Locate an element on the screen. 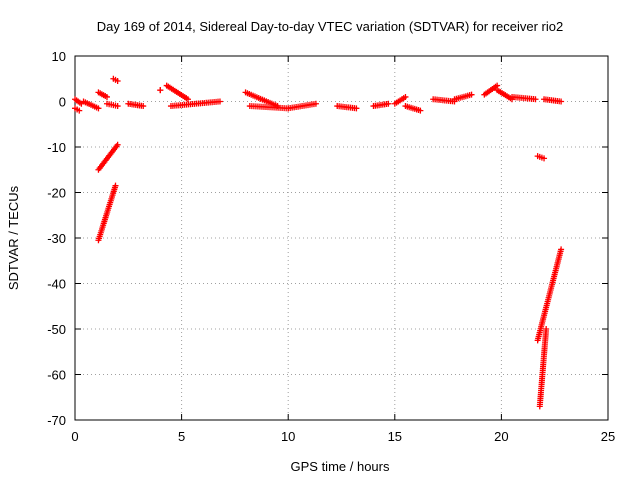 This screenshot has width=640, height=480. y-tick-label: -10 is located at coordinates (56, 147).